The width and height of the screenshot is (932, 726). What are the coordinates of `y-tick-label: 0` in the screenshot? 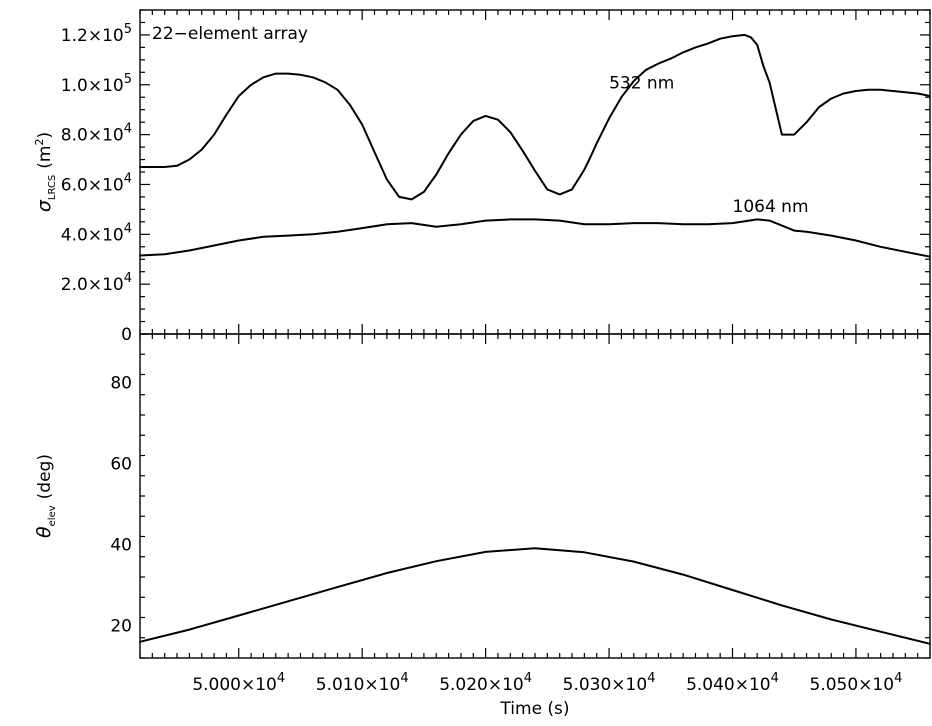 It's located at (126, 335).